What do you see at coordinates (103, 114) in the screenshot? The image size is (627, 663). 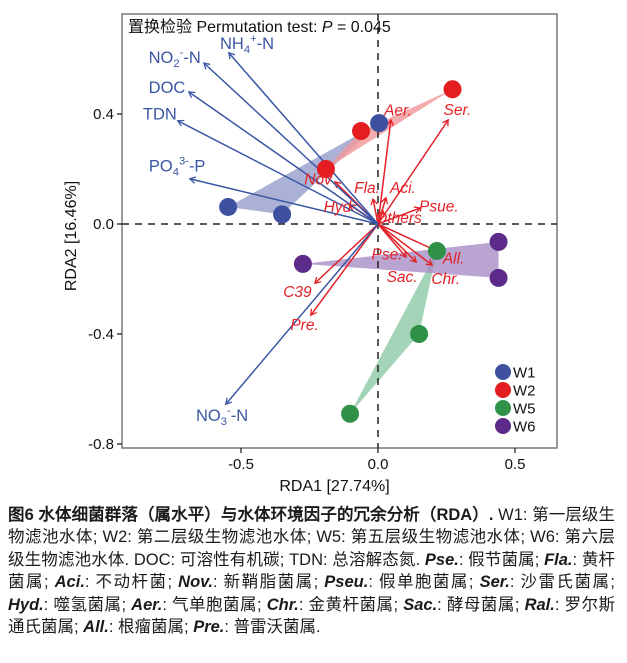 I see `y-tick-label: 0.4` at bounding box center [103, 114].